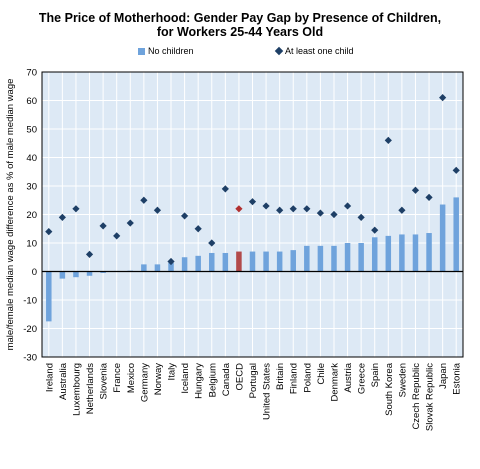  I want to click on legend-label-no-children: No children, so click(171, 51).